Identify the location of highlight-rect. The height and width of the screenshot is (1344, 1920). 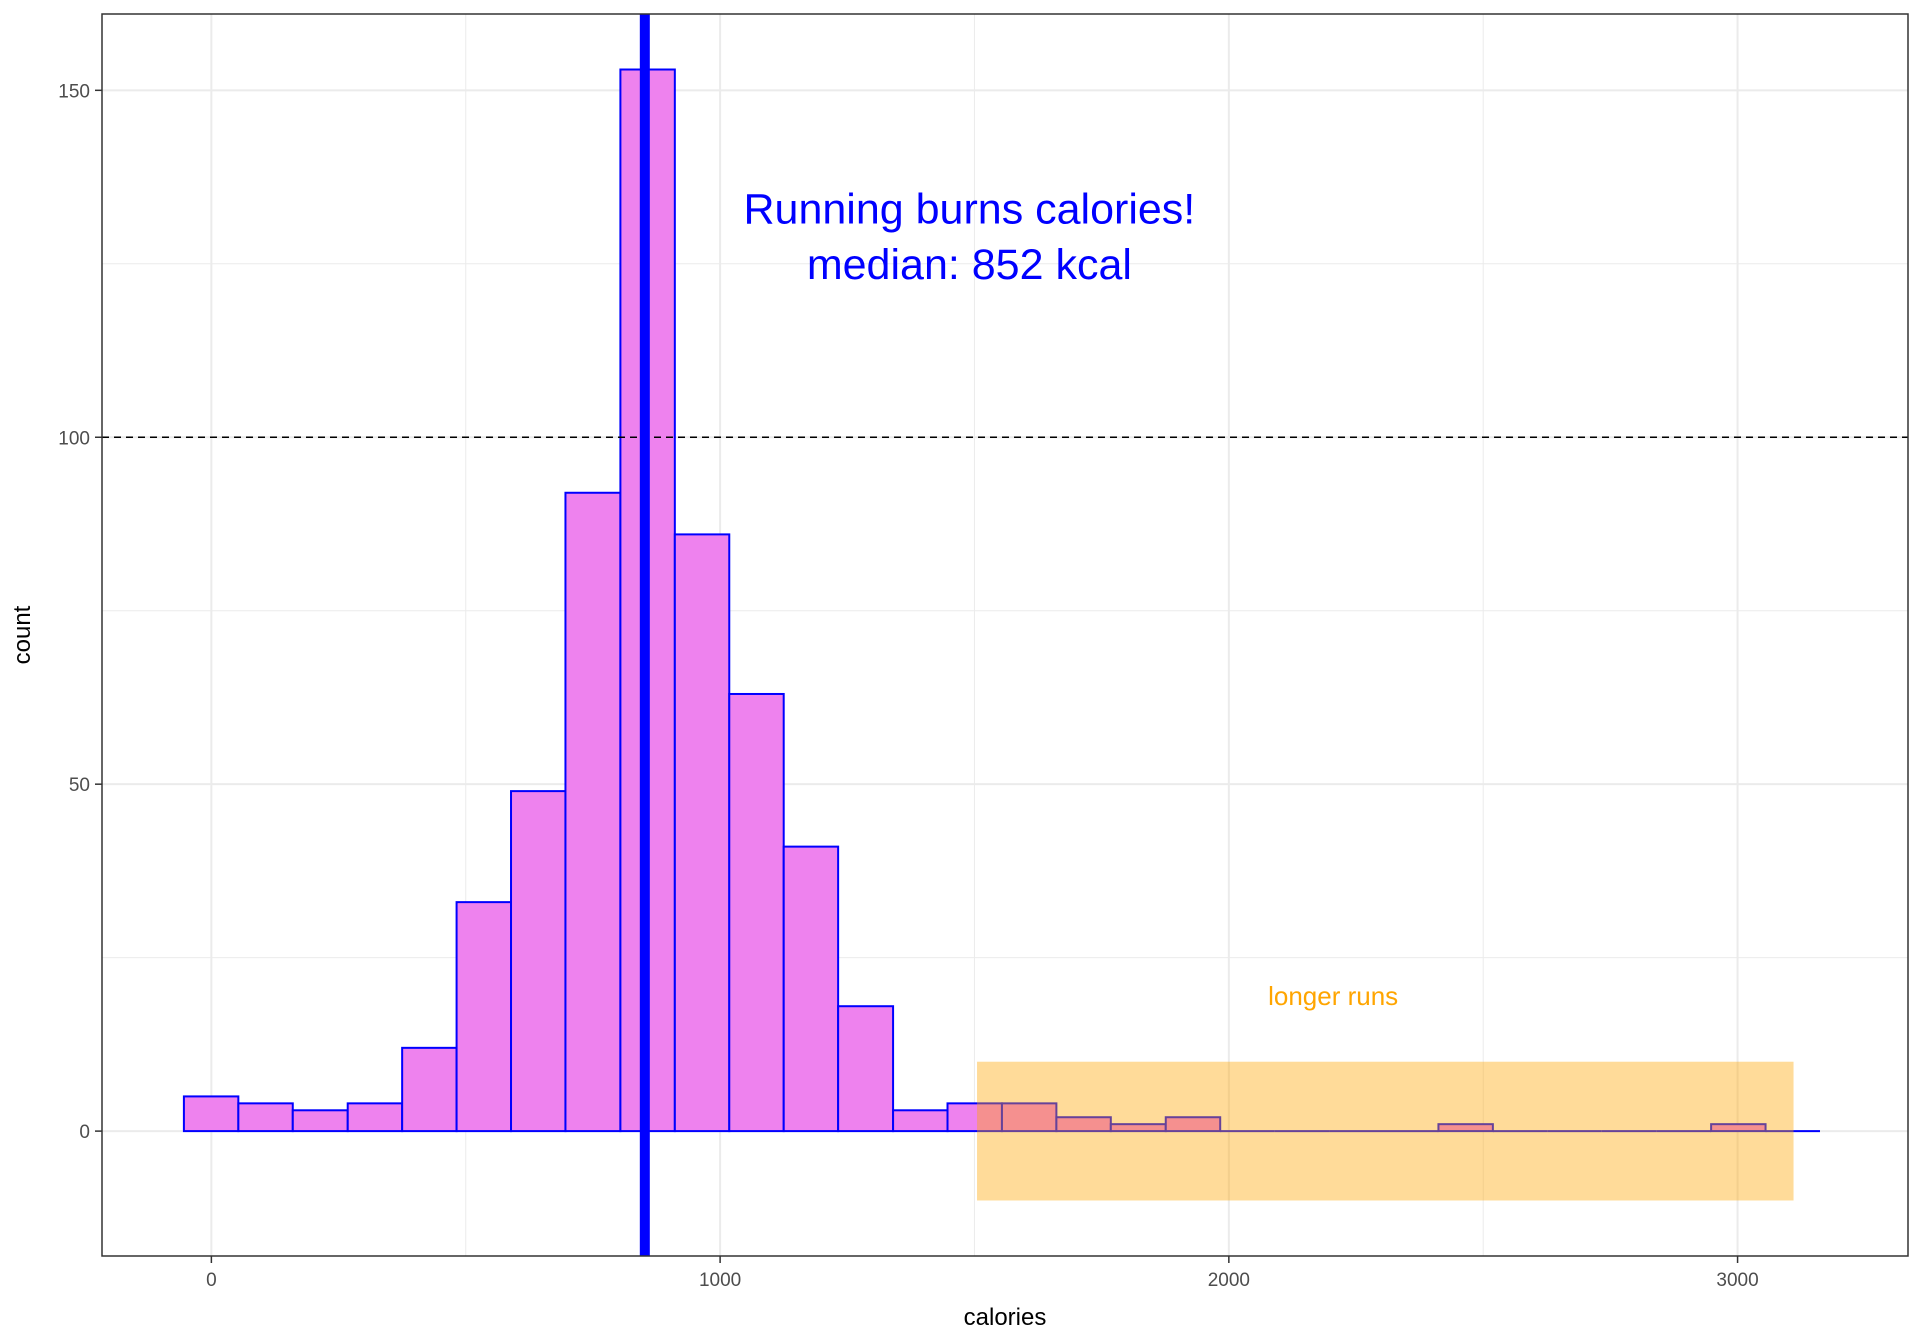
(1385, 1131).